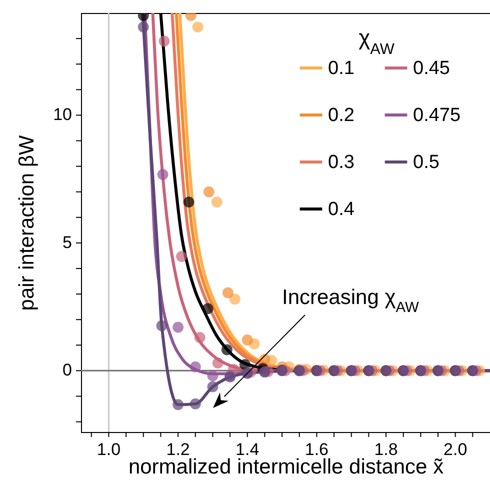 The image size is (490, 486). I want to click on legend-label: 0.475, so click(437, 115).